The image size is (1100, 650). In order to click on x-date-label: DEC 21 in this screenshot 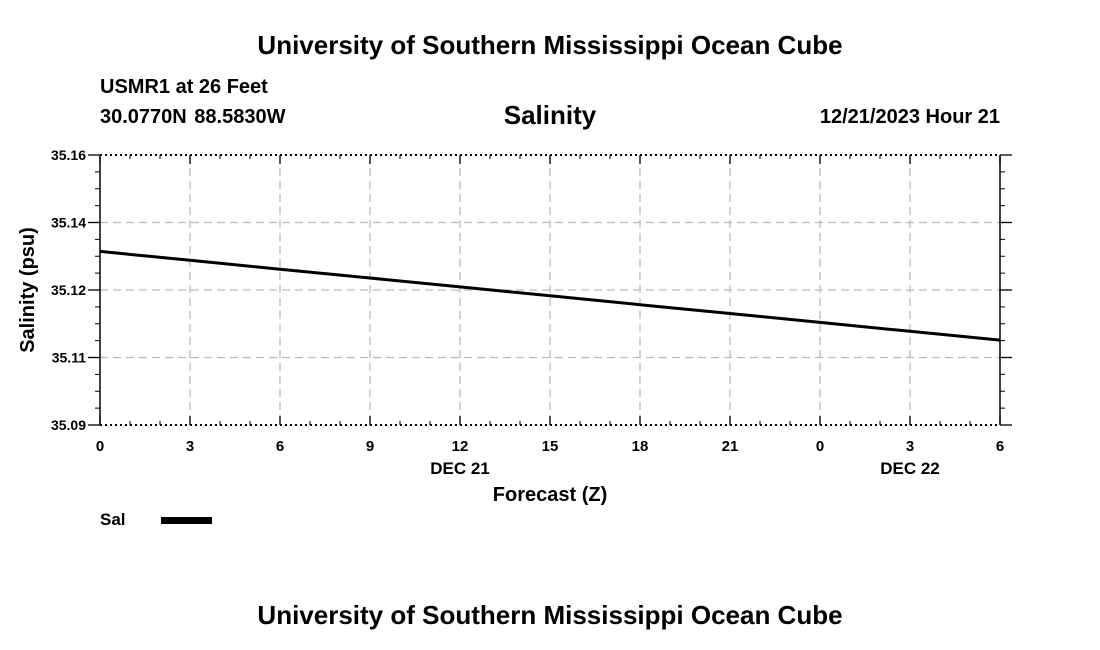, I will do `click(460, 468)`.